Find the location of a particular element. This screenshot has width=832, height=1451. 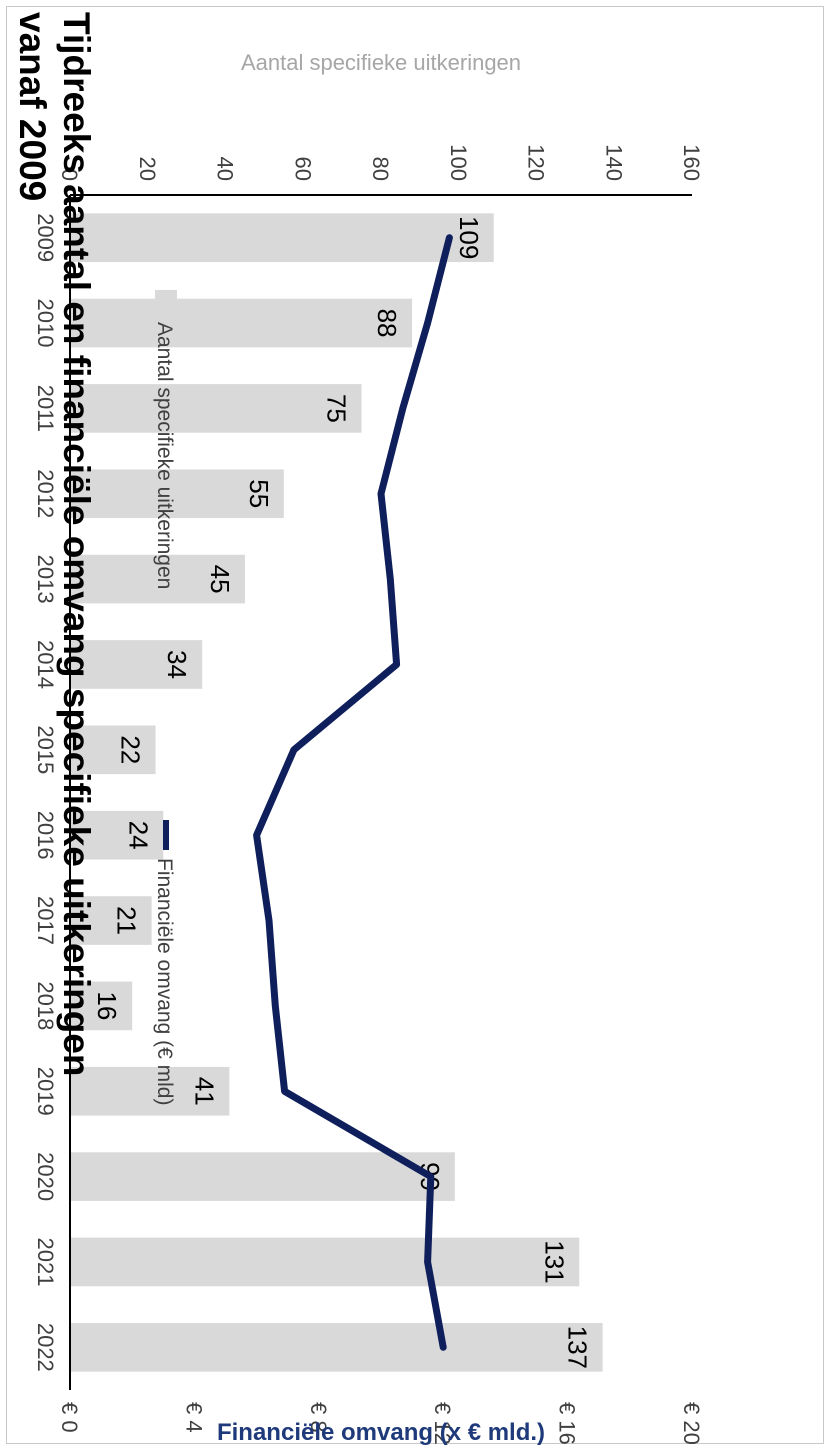

bar-label-2013: 45 is located at coordinates (220, 579).